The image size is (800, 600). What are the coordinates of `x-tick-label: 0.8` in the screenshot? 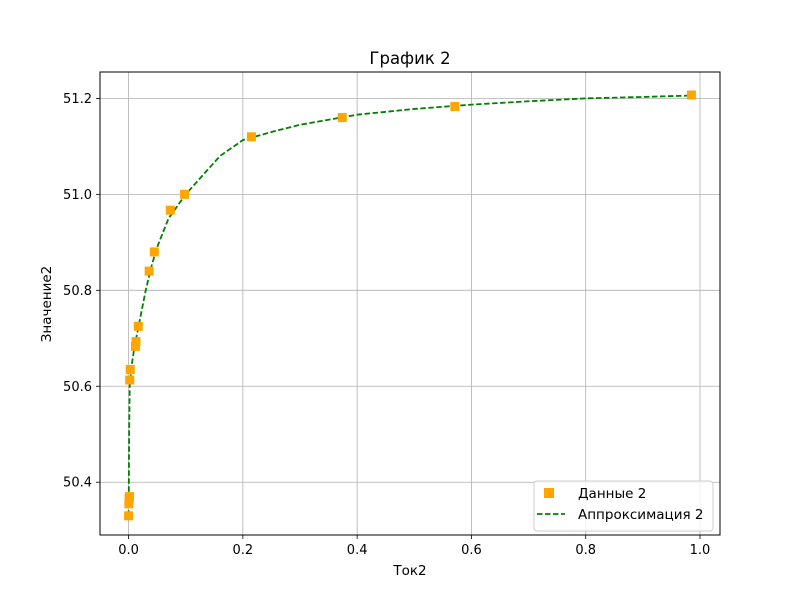 It's located at (585, 550).